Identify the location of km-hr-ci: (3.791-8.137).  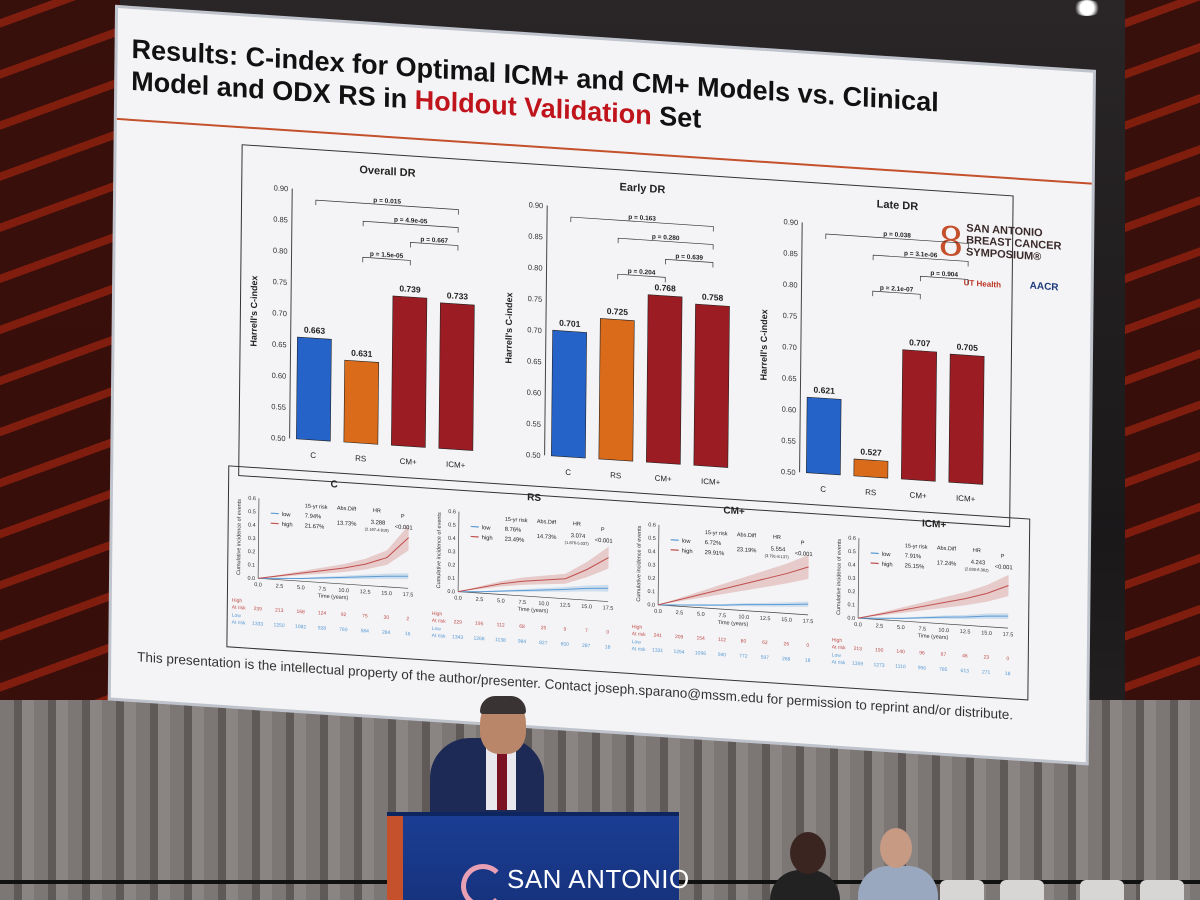
(777, 556).